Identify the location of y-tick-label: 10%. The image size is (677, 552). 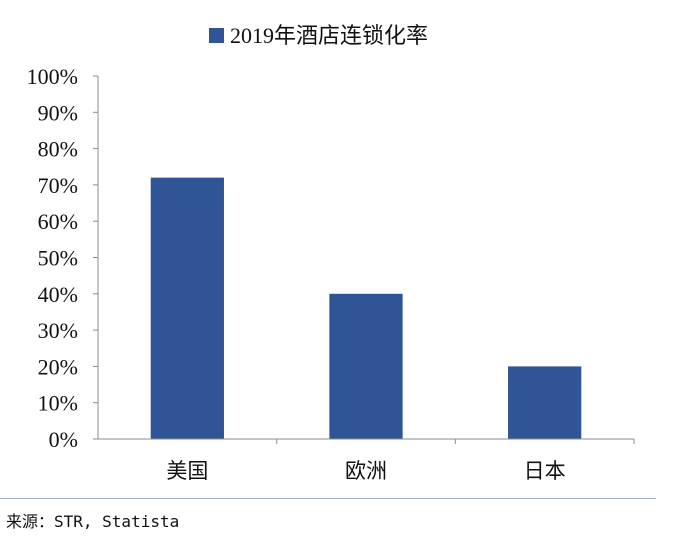
(58, 403).